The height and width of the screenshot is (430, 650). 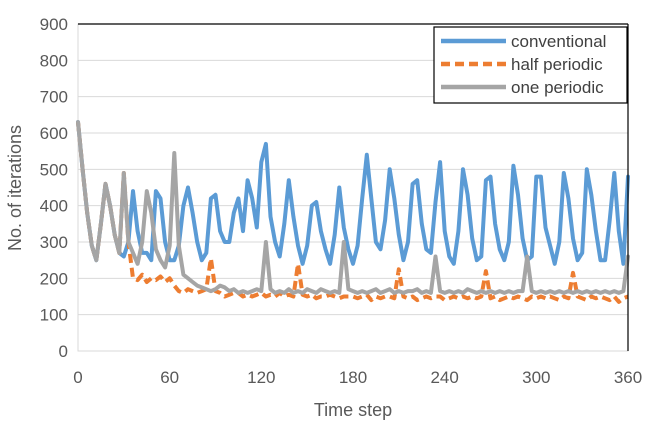 I want to click on y-tick-label: 300, so click(x=54, y=242).